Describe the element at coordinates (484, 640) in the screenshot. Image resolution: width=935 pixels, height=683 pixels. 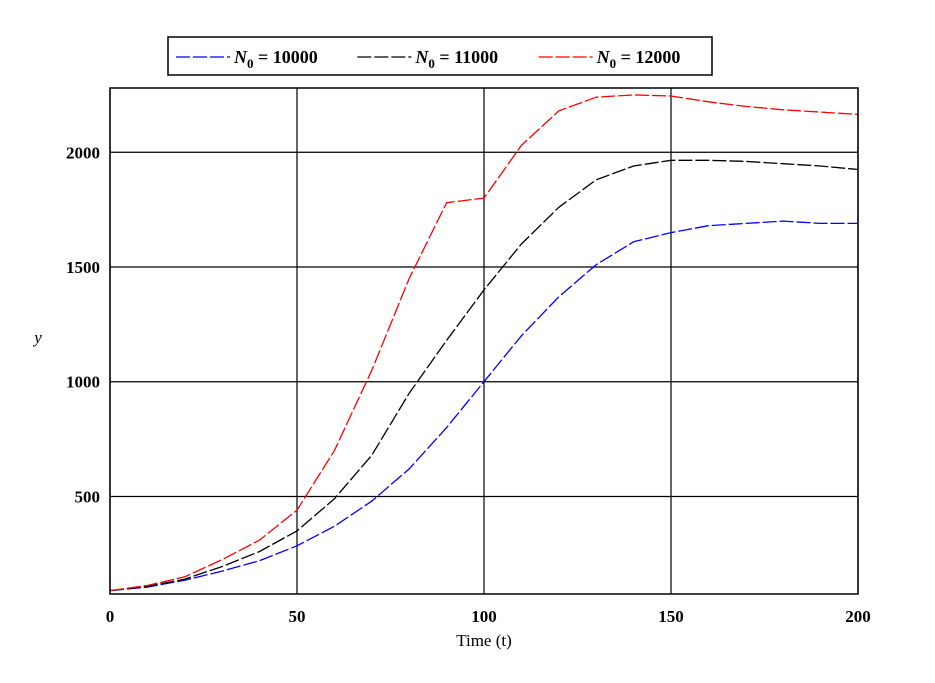
I see `x-axis-title: Time (t)` at that location.